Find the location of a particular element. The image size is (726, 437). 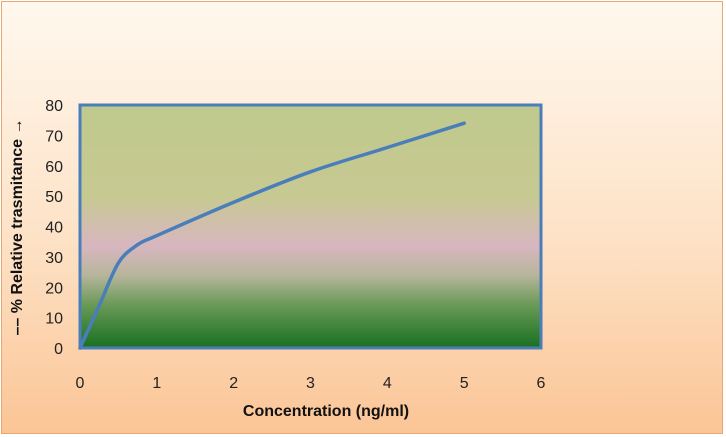

y-tick-label: 40 is located at coordinates (54, 228).